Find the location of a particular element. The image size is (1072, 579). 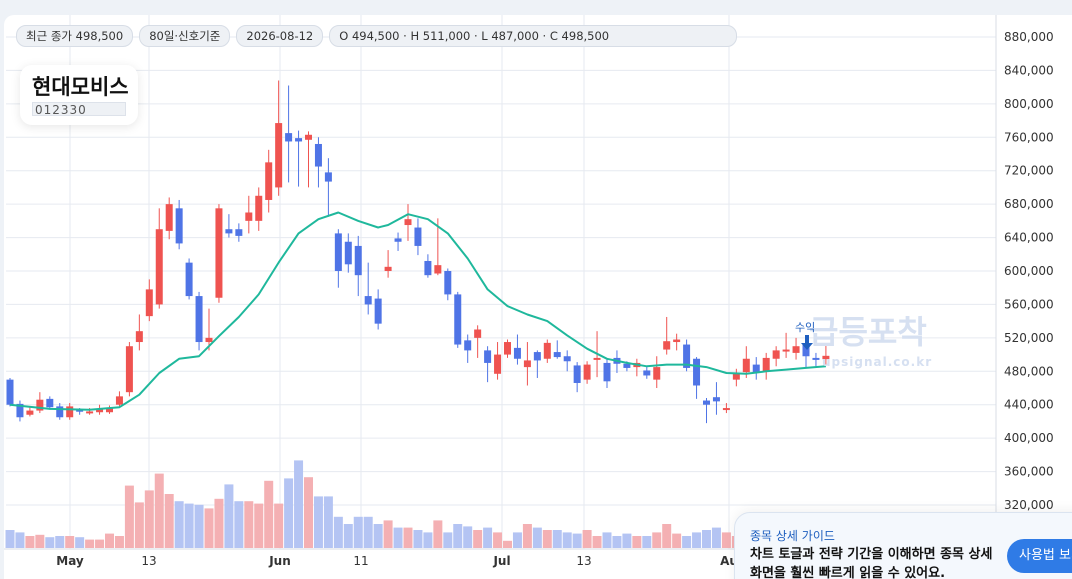

y-tick-label: 880,000 is located at coordinates (1029, 37).